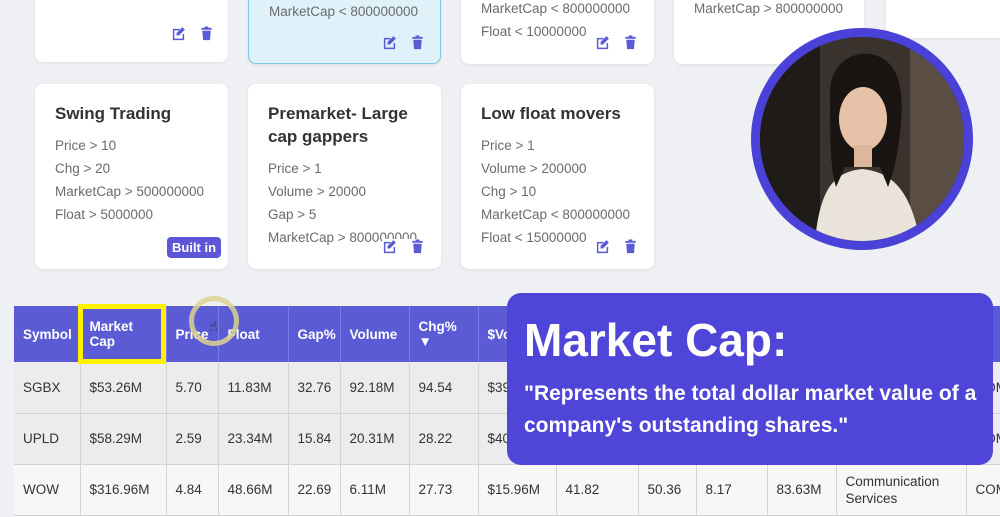 This screenshot has width=1000, height=517. What do you see at coordinates (253, 439) in the screenshot?
I see `cell-float: 23.34M` at bounding box center [253, 439].